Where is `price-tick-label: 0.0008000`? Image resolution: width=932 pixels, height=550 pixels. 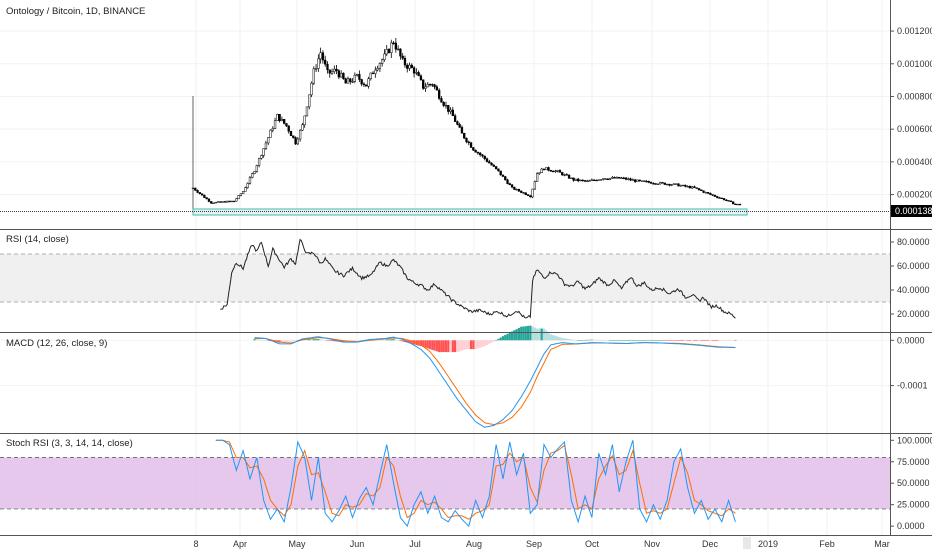 price-tick-label: 0.0008000 is located at coordinates (914, 96).